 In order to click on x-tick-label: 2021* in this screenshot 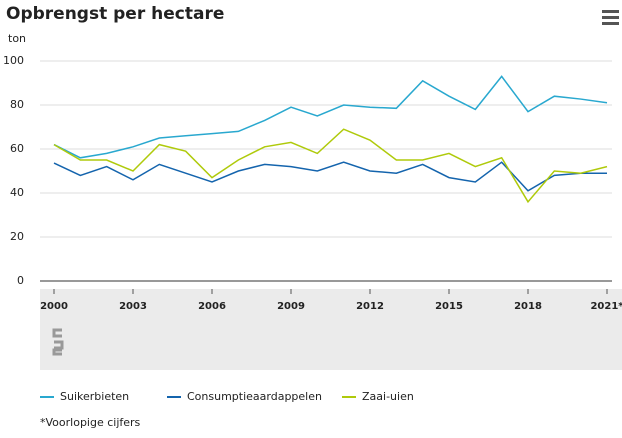, I will do `click(606, 306)`.